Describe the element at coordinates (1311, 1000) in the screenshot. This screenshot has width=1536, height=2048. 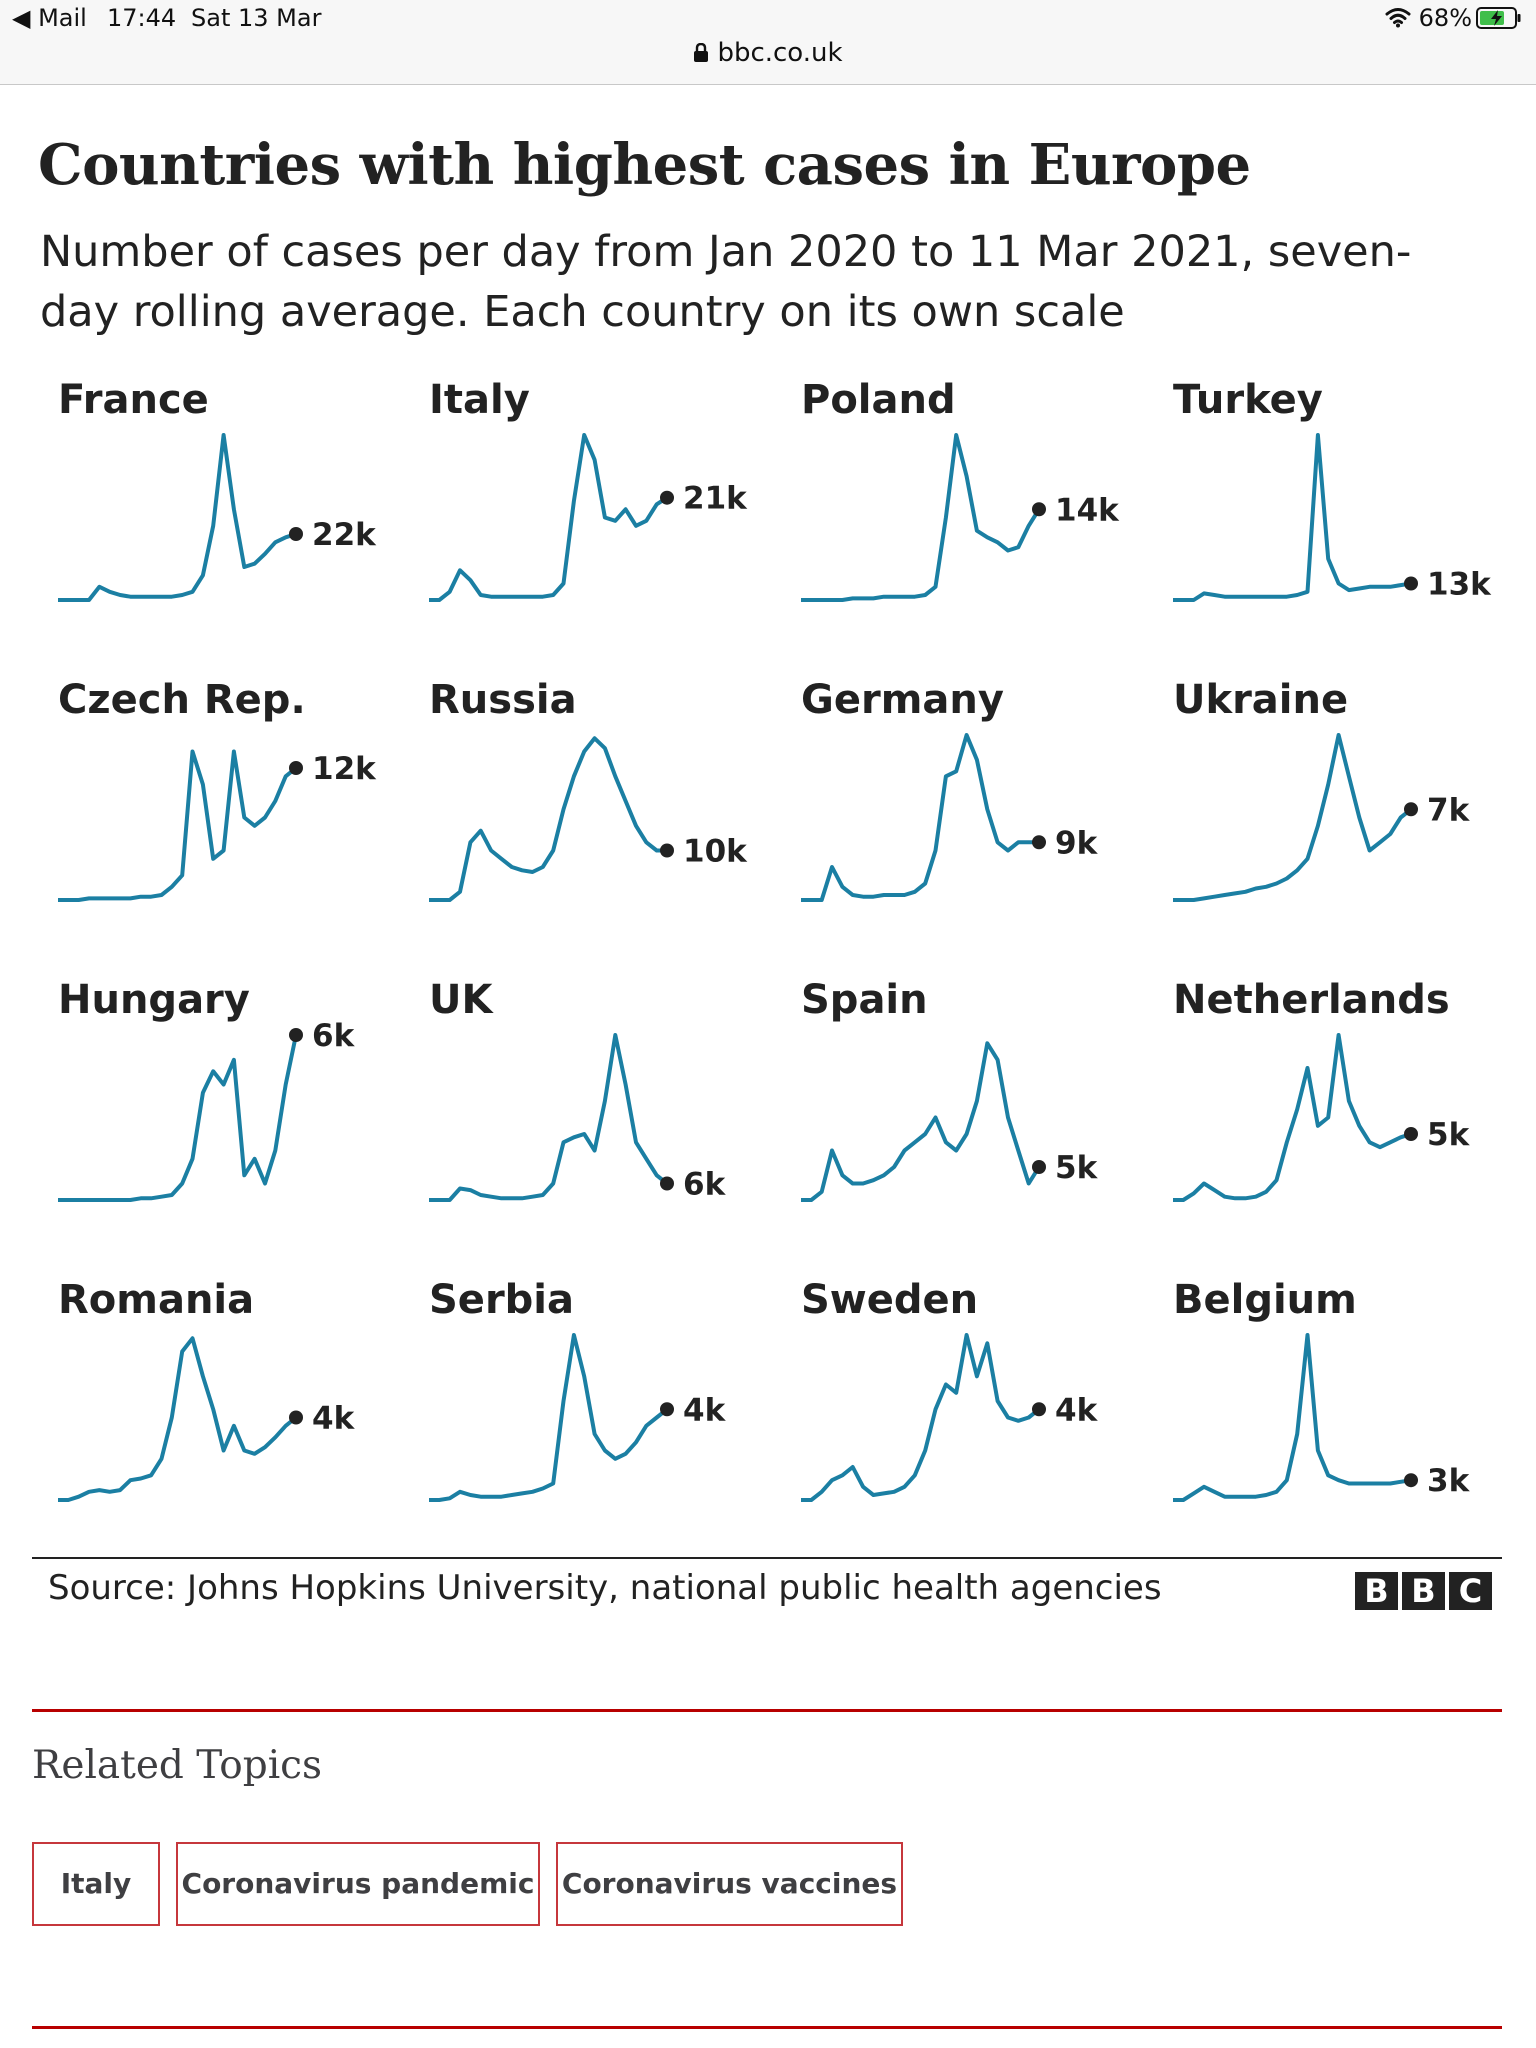
I see `country-name: Netherlands` at that location.